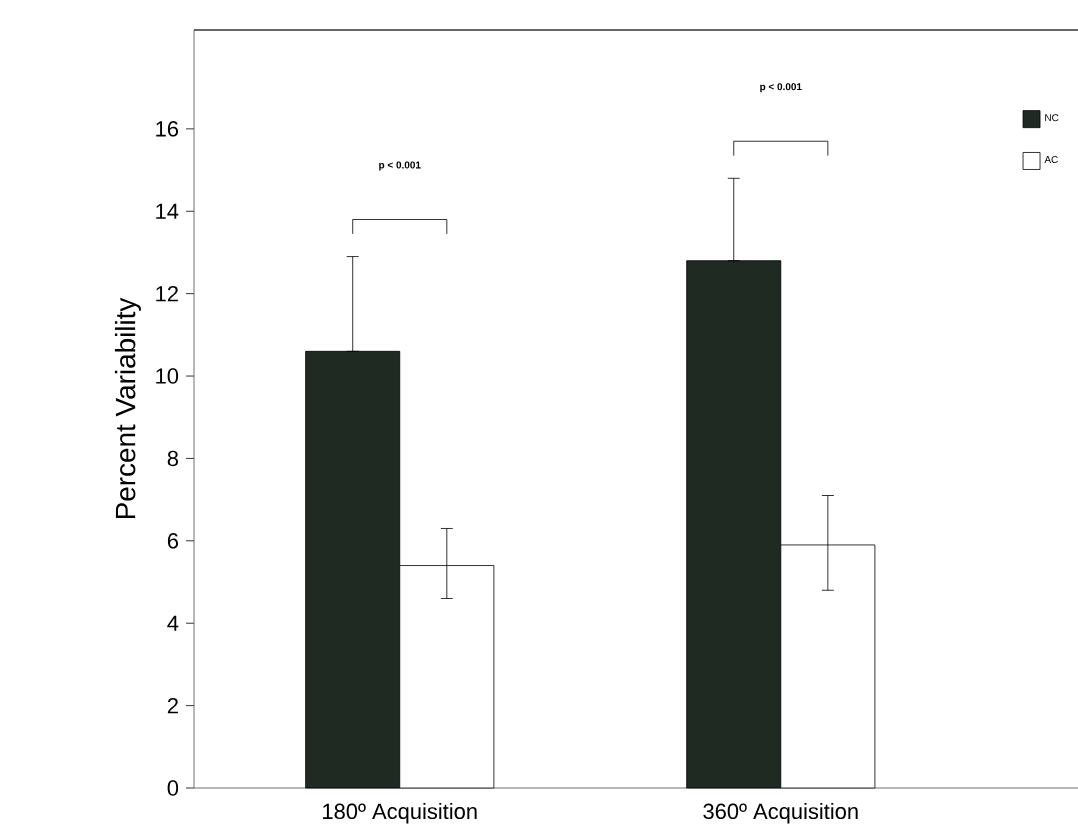 Image resolution: width=1078 pixels, height=838 pixels. What do you see at coordinates (167, 211) in the screenshot?
I see `y-tick-label: 14` at bounding box center [167, 211].